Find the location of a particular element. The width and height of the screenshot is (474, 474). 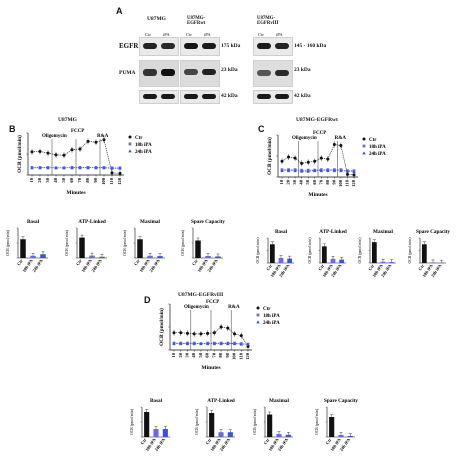

x-tick-label: 10 is located at coordinates (173, 354).